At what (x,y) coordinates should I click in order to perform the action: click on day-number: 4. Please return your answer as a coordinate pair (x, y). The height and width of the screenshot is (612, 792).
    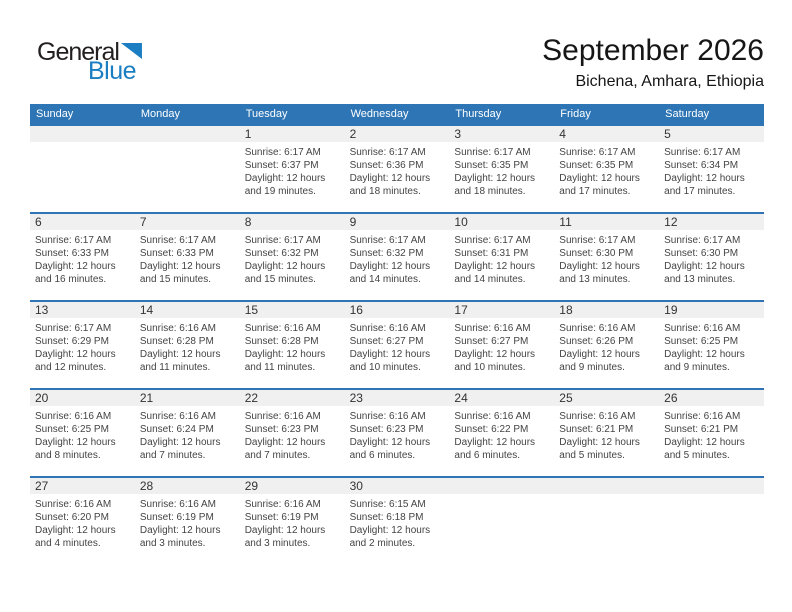
    Looking at the image, I should click on (607, 134).